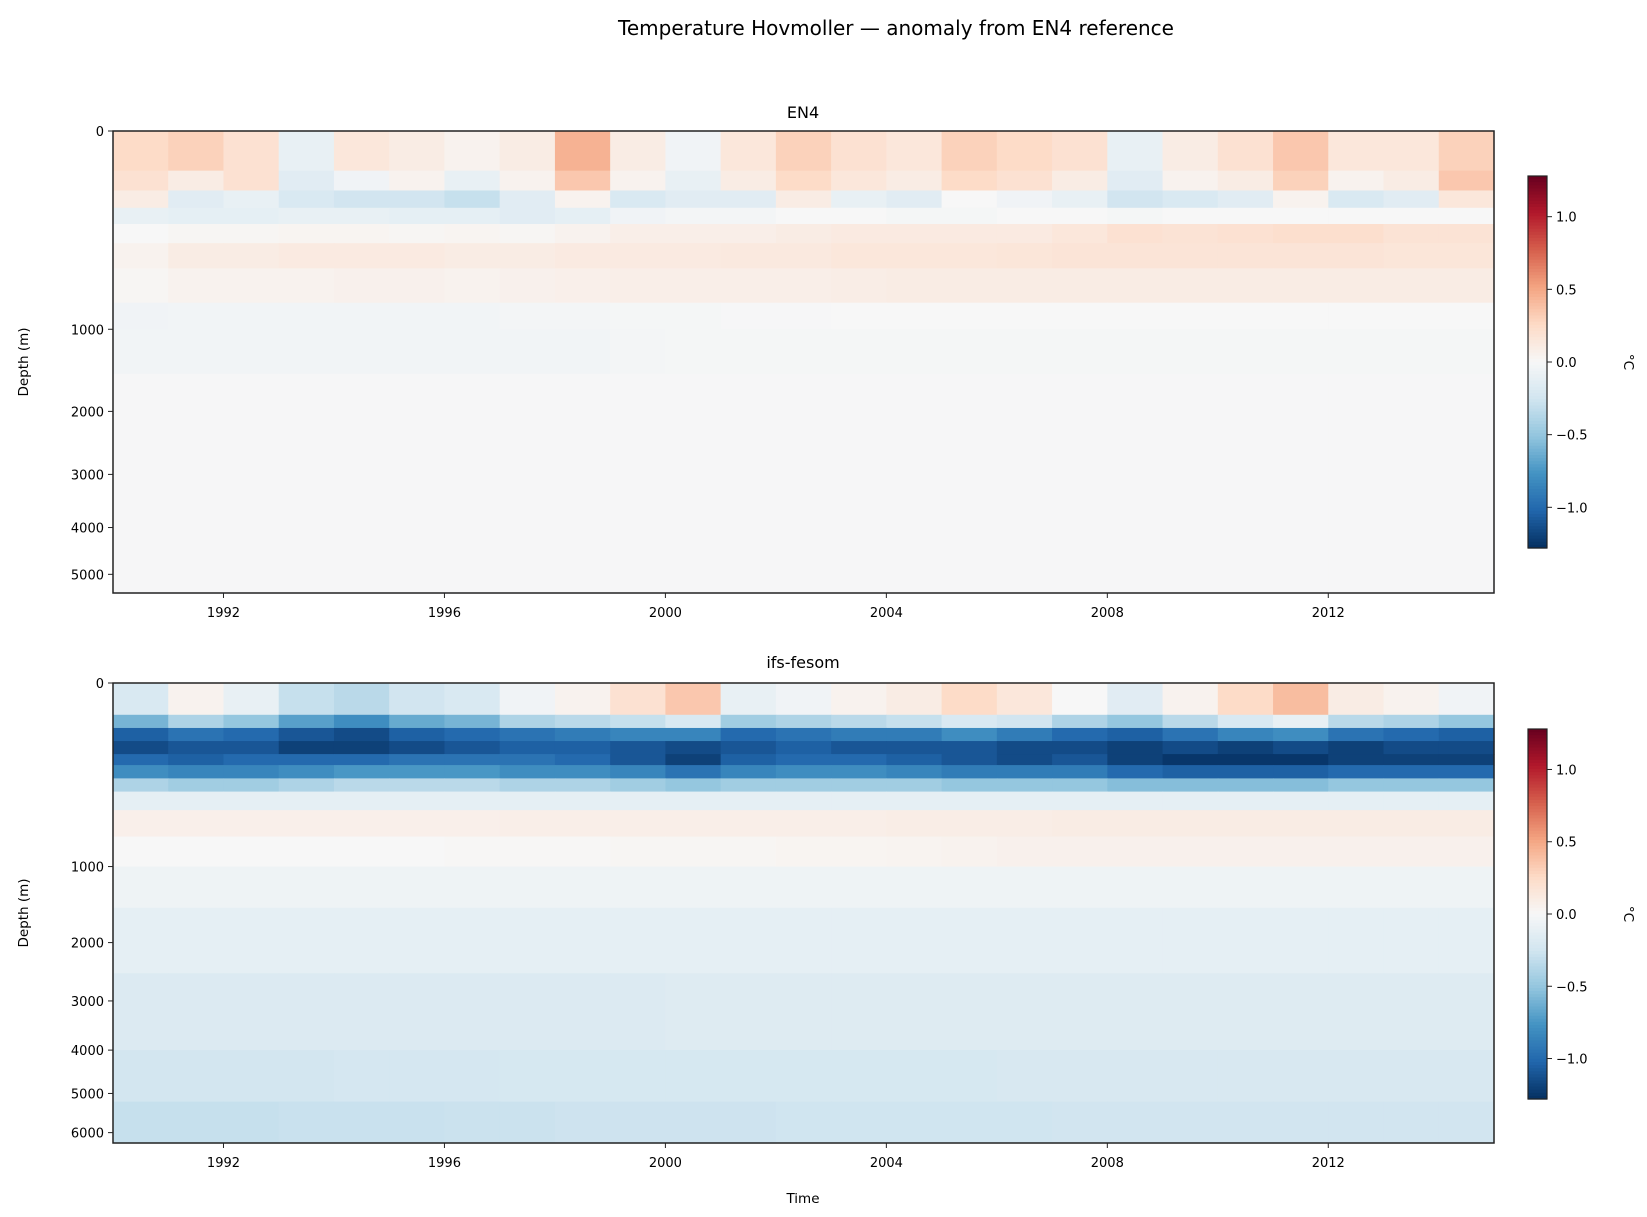 The width and height of the screenshot is (1647, 1217). What do you see at coordinates (1566, 843) in the screenshot?
I see `colorbar-tick-label: 0.5` at bounding box center [1566, 843].